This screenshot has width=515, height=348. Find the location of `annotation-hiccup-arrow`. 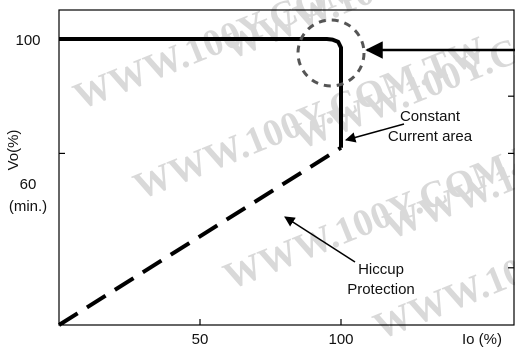

annotation-hiccup-arrow is located at coordinates (320, 239).